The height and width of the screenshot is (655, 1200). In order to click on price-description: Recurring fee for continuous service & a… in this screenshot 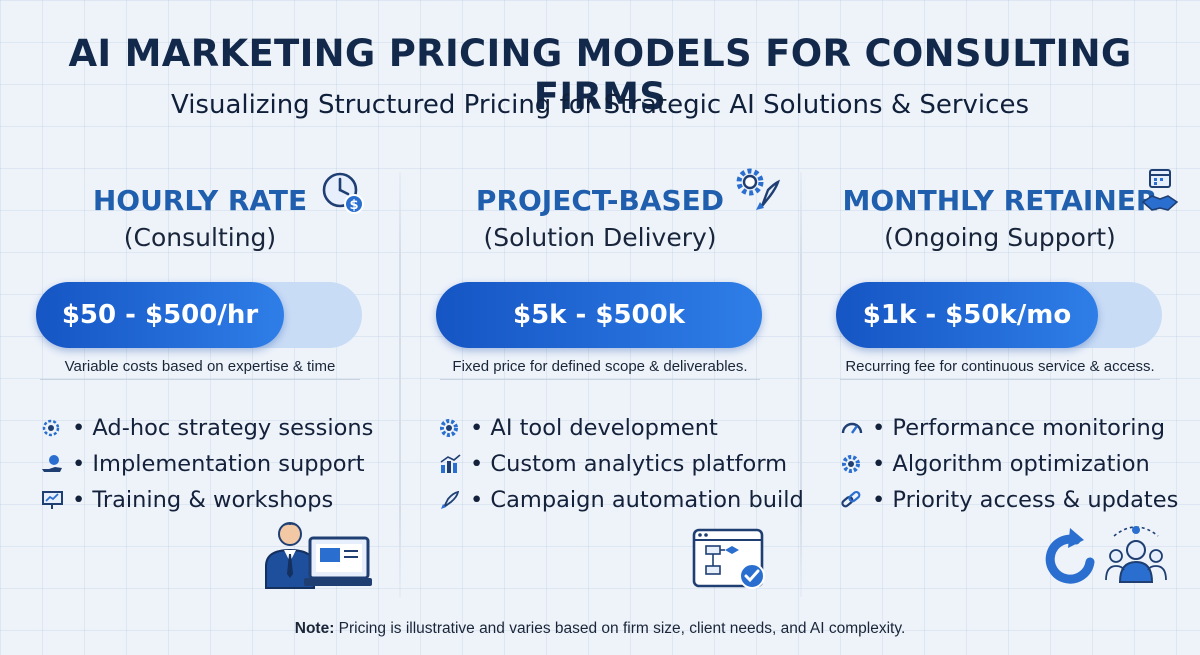, I will do `click(1000, 366)`.